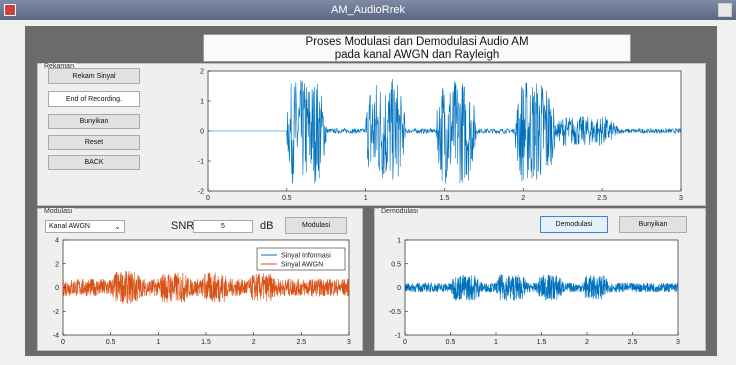 This screenshot has width=736, height=365. Describe the element at coordinates (94, 121) in the screenshot. I see `bunyikan-button: Bunyikan` at that location.